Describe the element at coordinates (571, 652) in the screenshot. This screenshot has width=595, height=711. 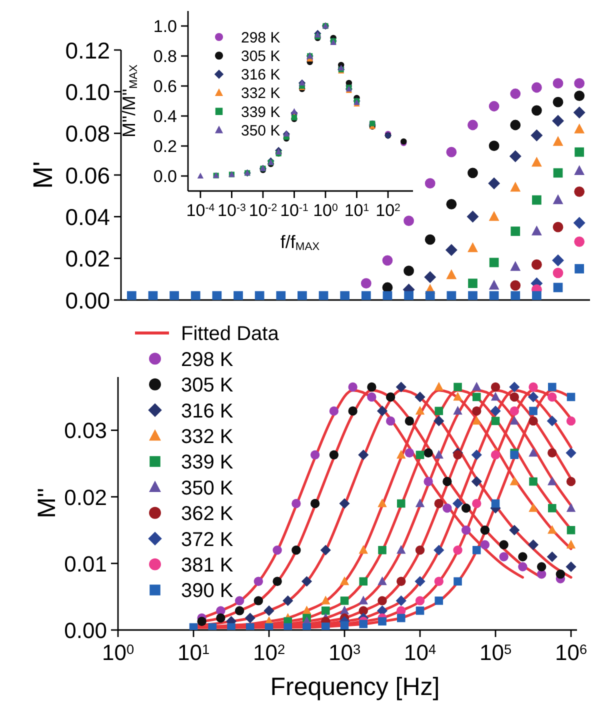
I see `x-tick-label: 10$^{6}$` at that location.